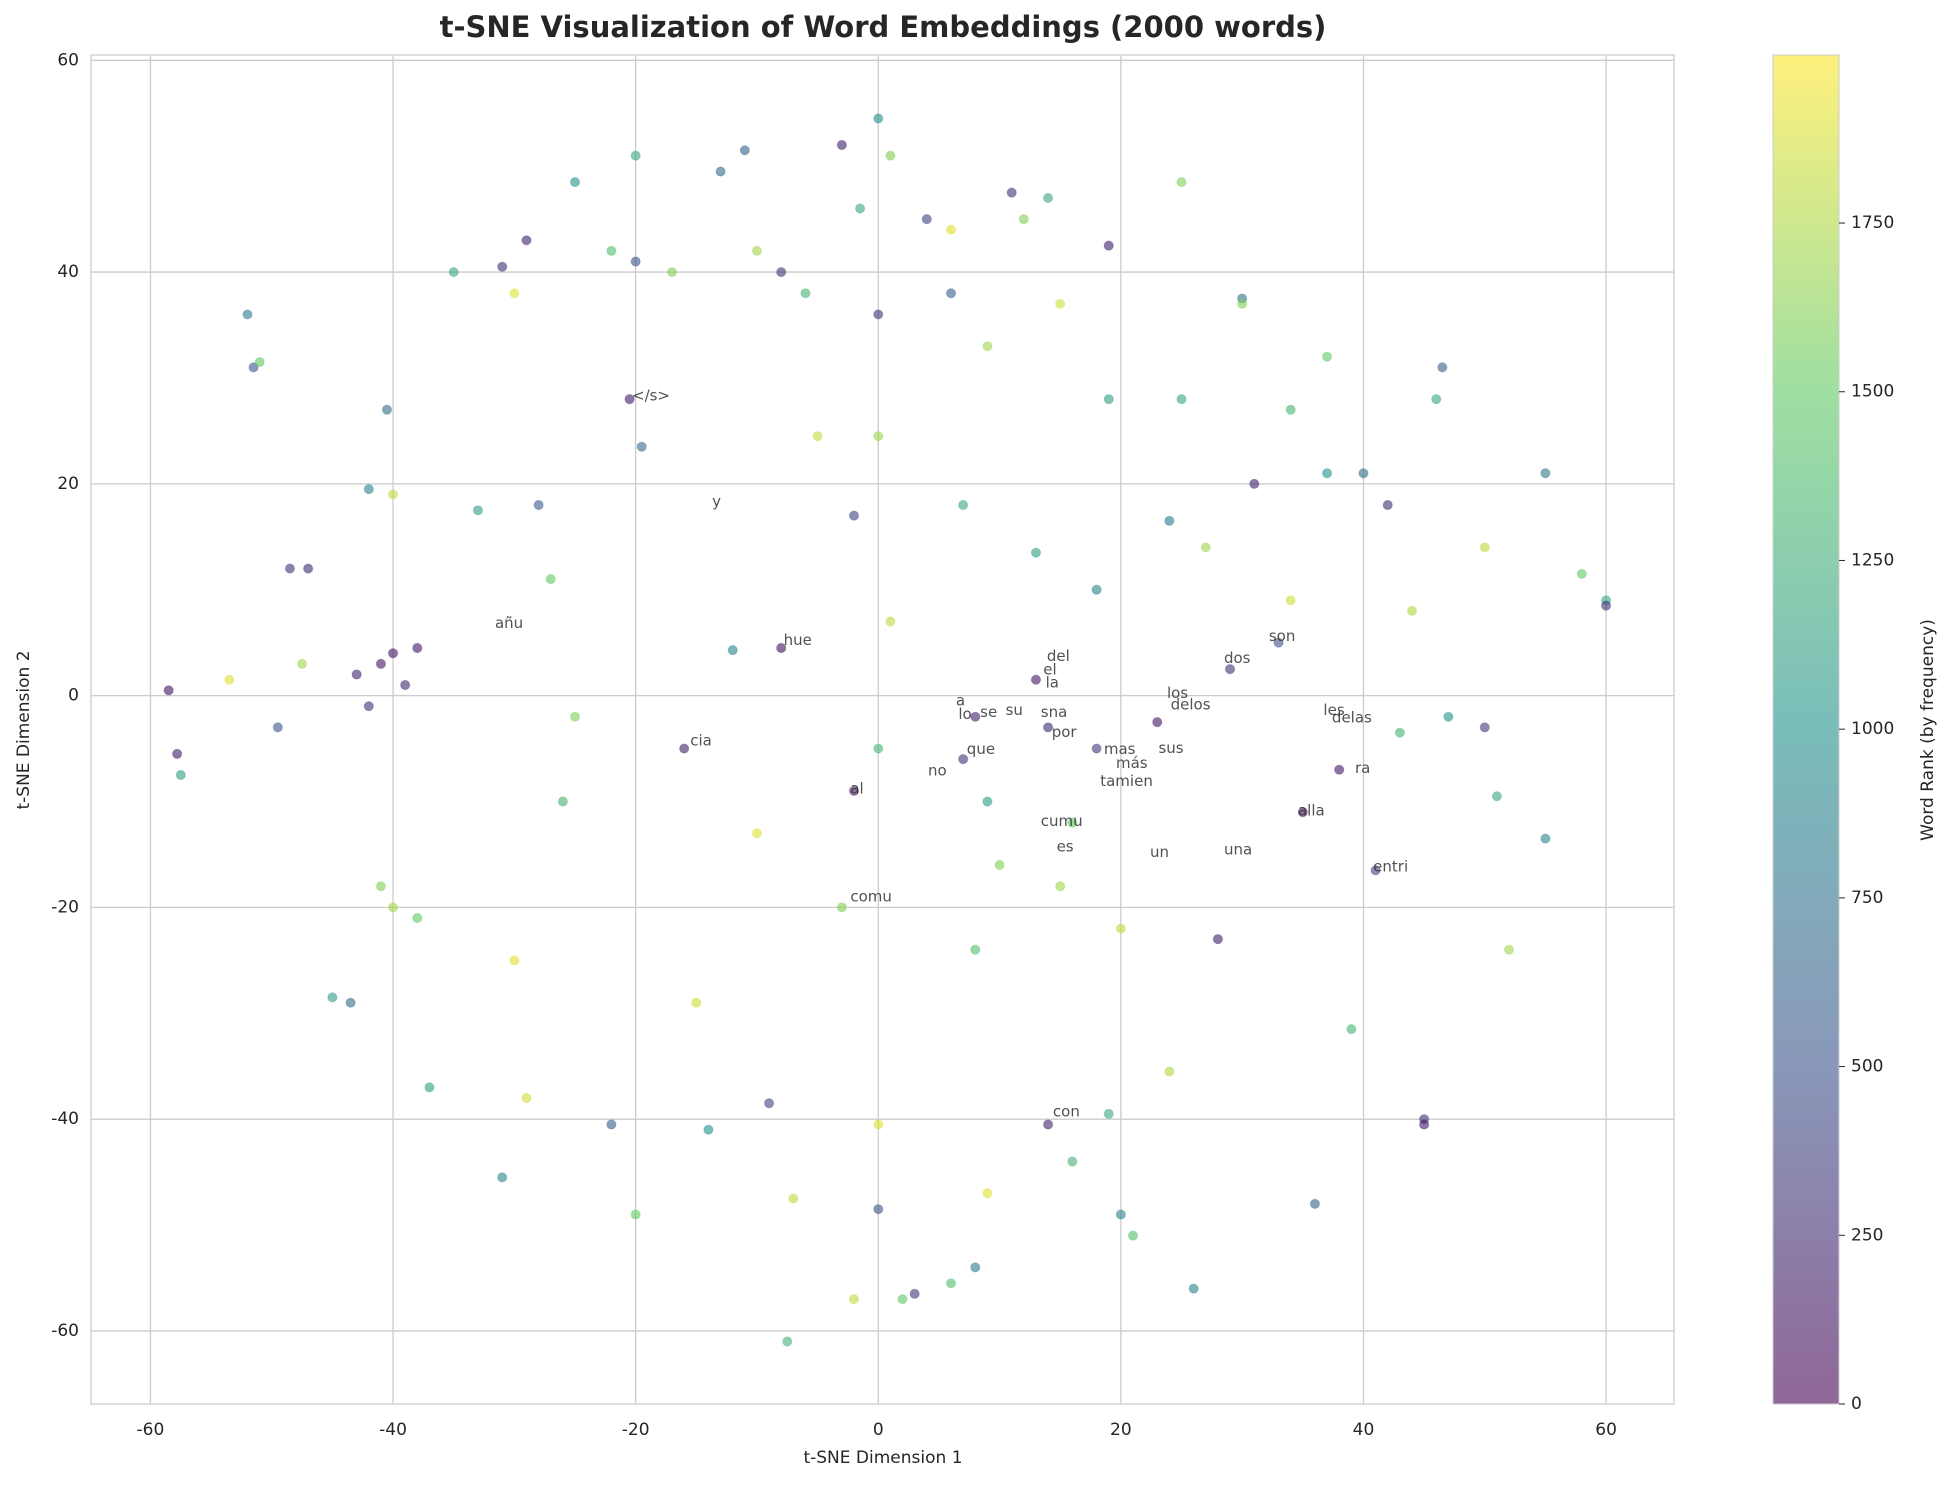  I want to click on word-label: comu, so click(871, 896).